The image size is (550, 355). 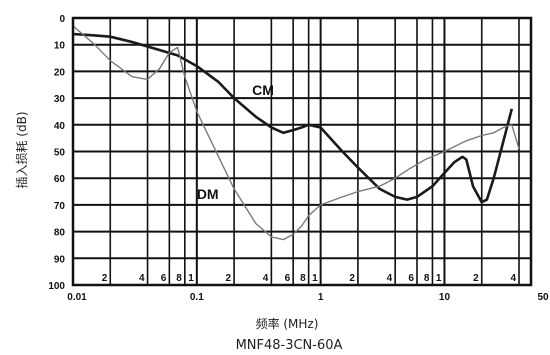 I want to click on model-caption: MNF48-3CN-60A, so click(x=289, y=345).